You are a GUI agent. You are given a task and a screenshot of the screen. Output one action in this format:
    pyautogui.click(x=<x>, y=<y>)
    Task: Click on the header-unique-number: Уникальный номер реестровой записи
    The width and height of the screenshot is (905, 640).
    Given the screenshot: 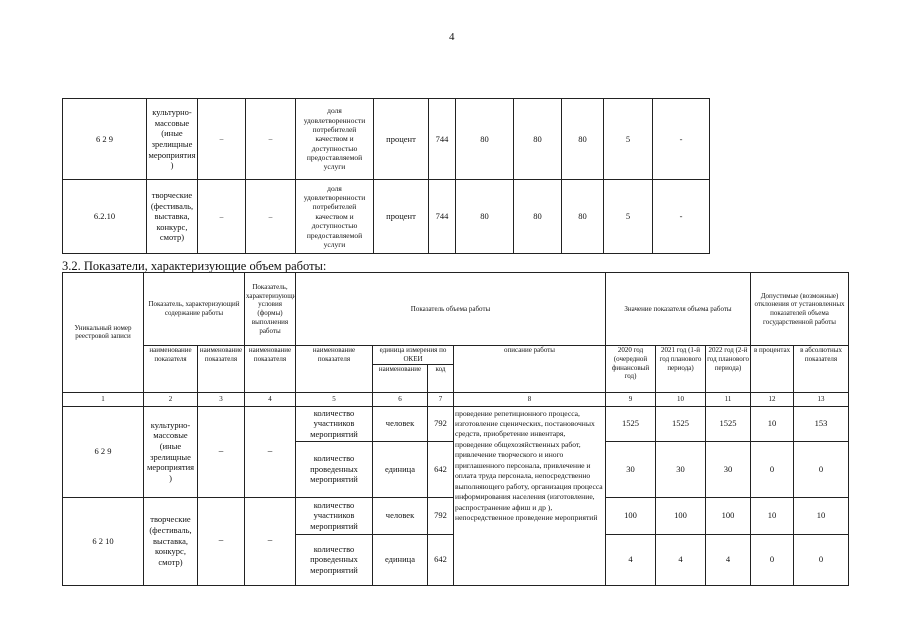 What is the action you would take?
    pyautogui.click(x=103, y=332)
    